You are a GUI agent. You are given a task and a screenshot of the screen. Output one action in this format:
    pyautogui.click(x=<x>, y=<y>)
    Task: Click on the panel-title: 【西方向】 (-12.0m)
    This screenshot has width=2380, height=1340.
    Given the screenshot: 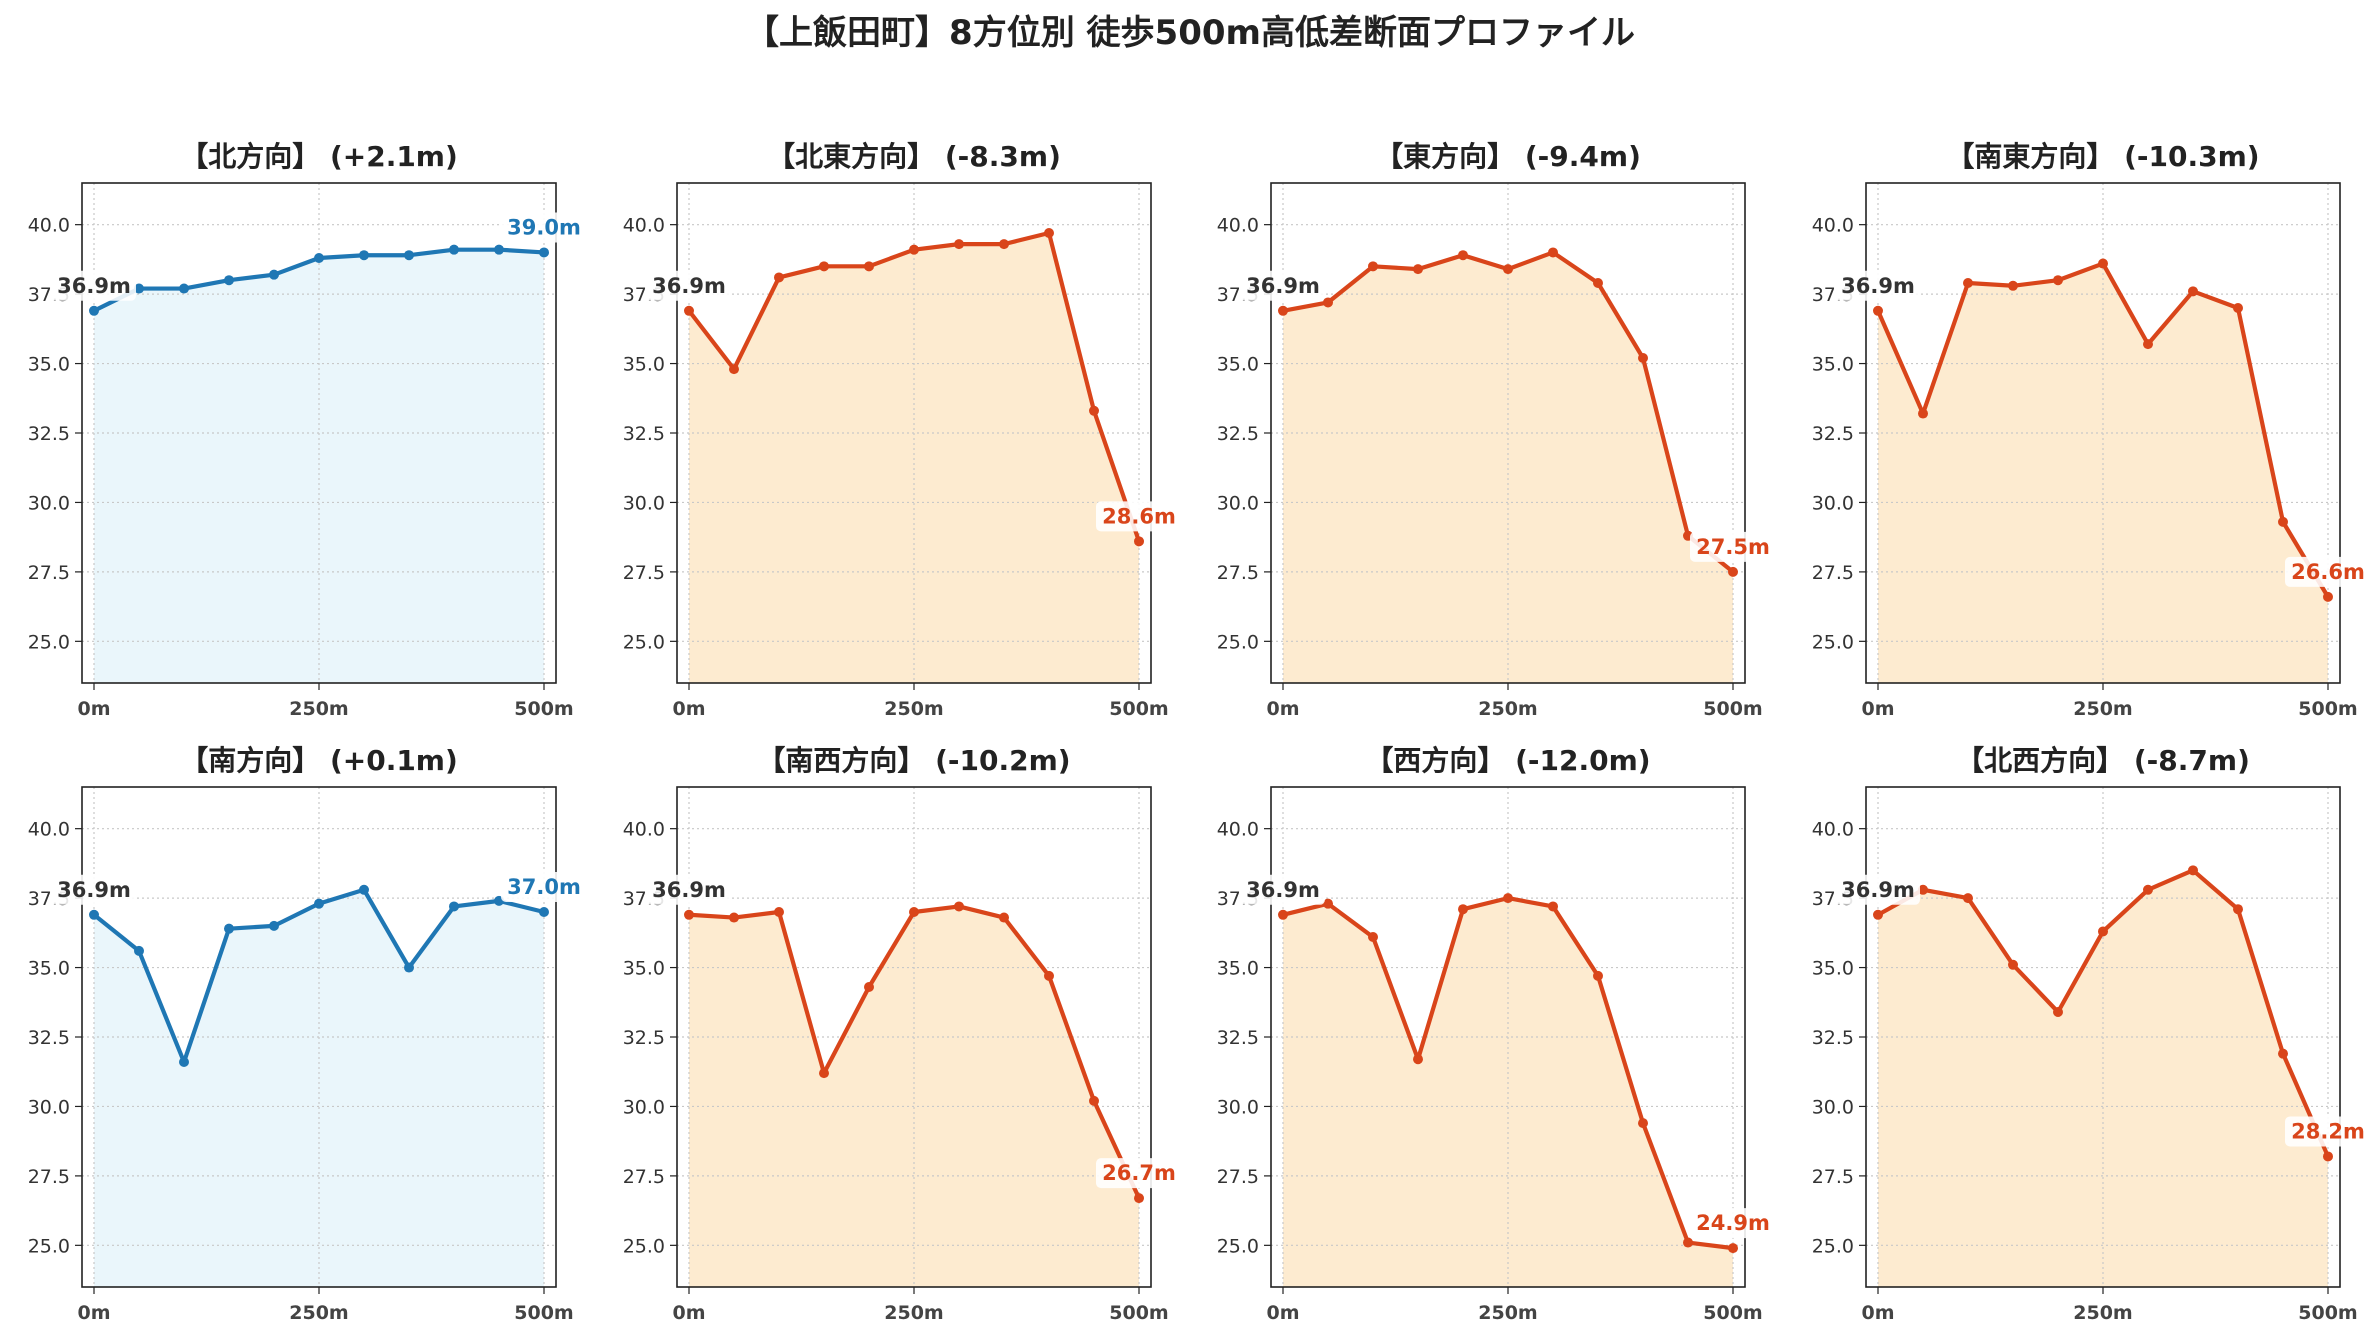 What is the action you would take?
    pyautogui.click(x=1507, y=760)
    